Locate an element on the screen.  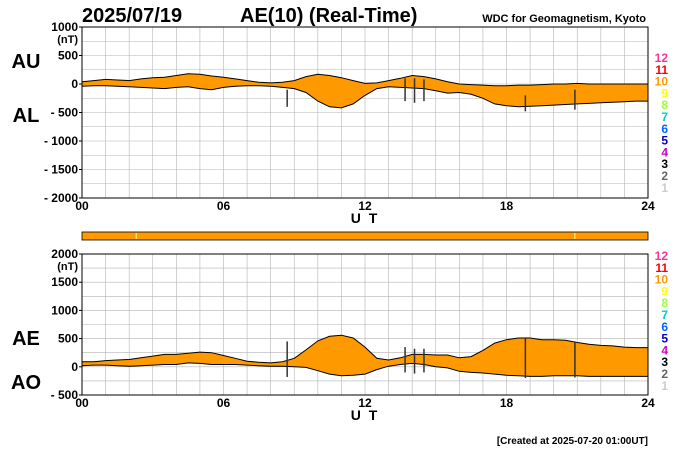
upper-series-label: AU is located at coordinates (26, 62).